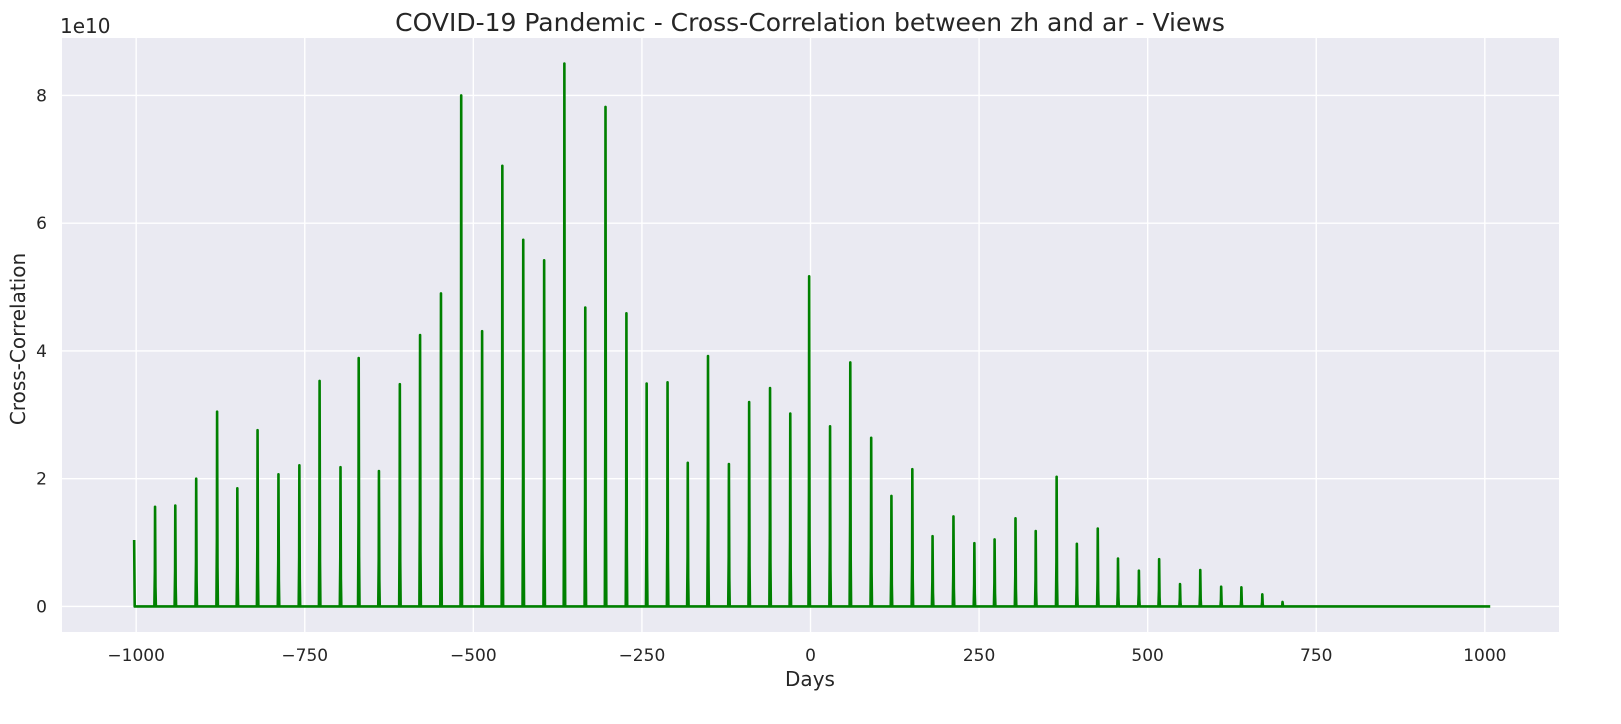 The width and height of the screenshot is (1621, 724). I want to click on x-axis-label: Days, so click(810, 679).